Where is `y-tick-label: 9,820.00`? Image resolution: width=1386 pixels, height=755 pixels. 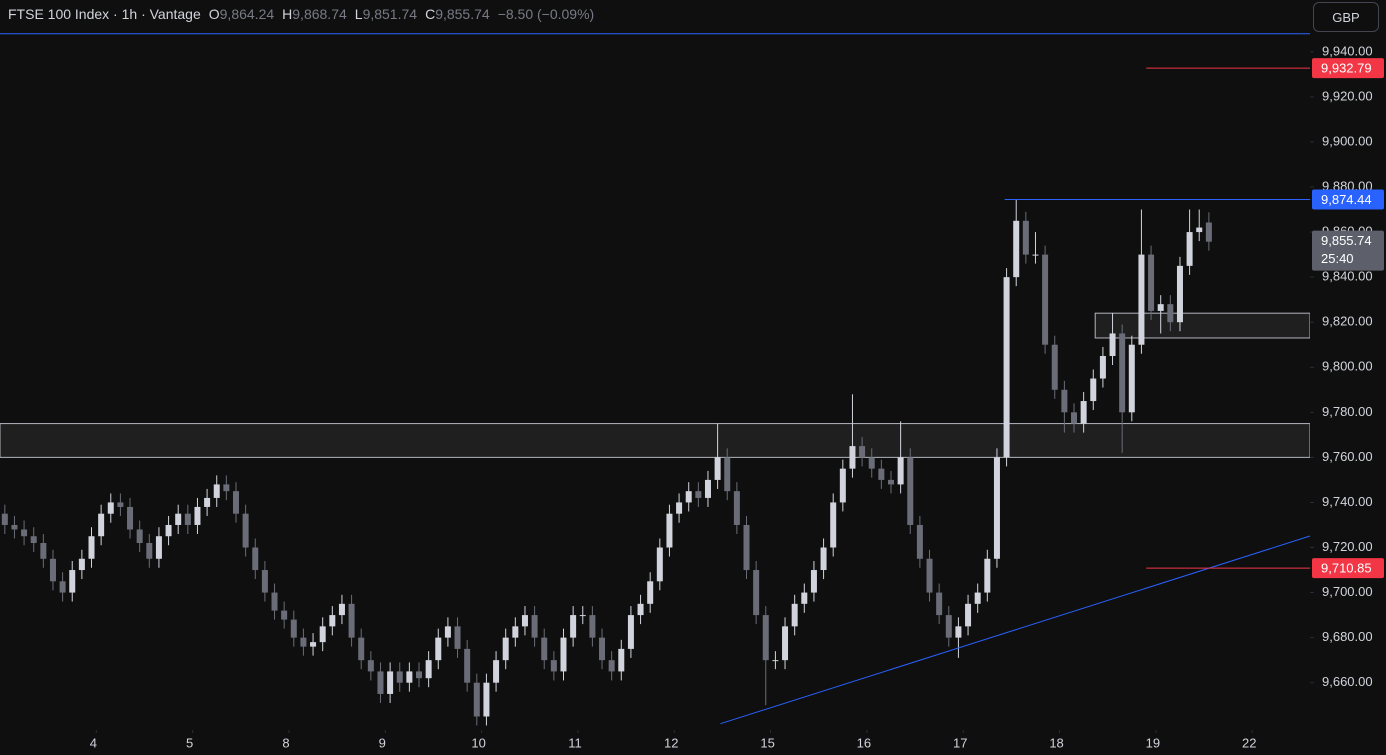
y-tick-label: 9,820.00 is located at coordinates (1347, 321).